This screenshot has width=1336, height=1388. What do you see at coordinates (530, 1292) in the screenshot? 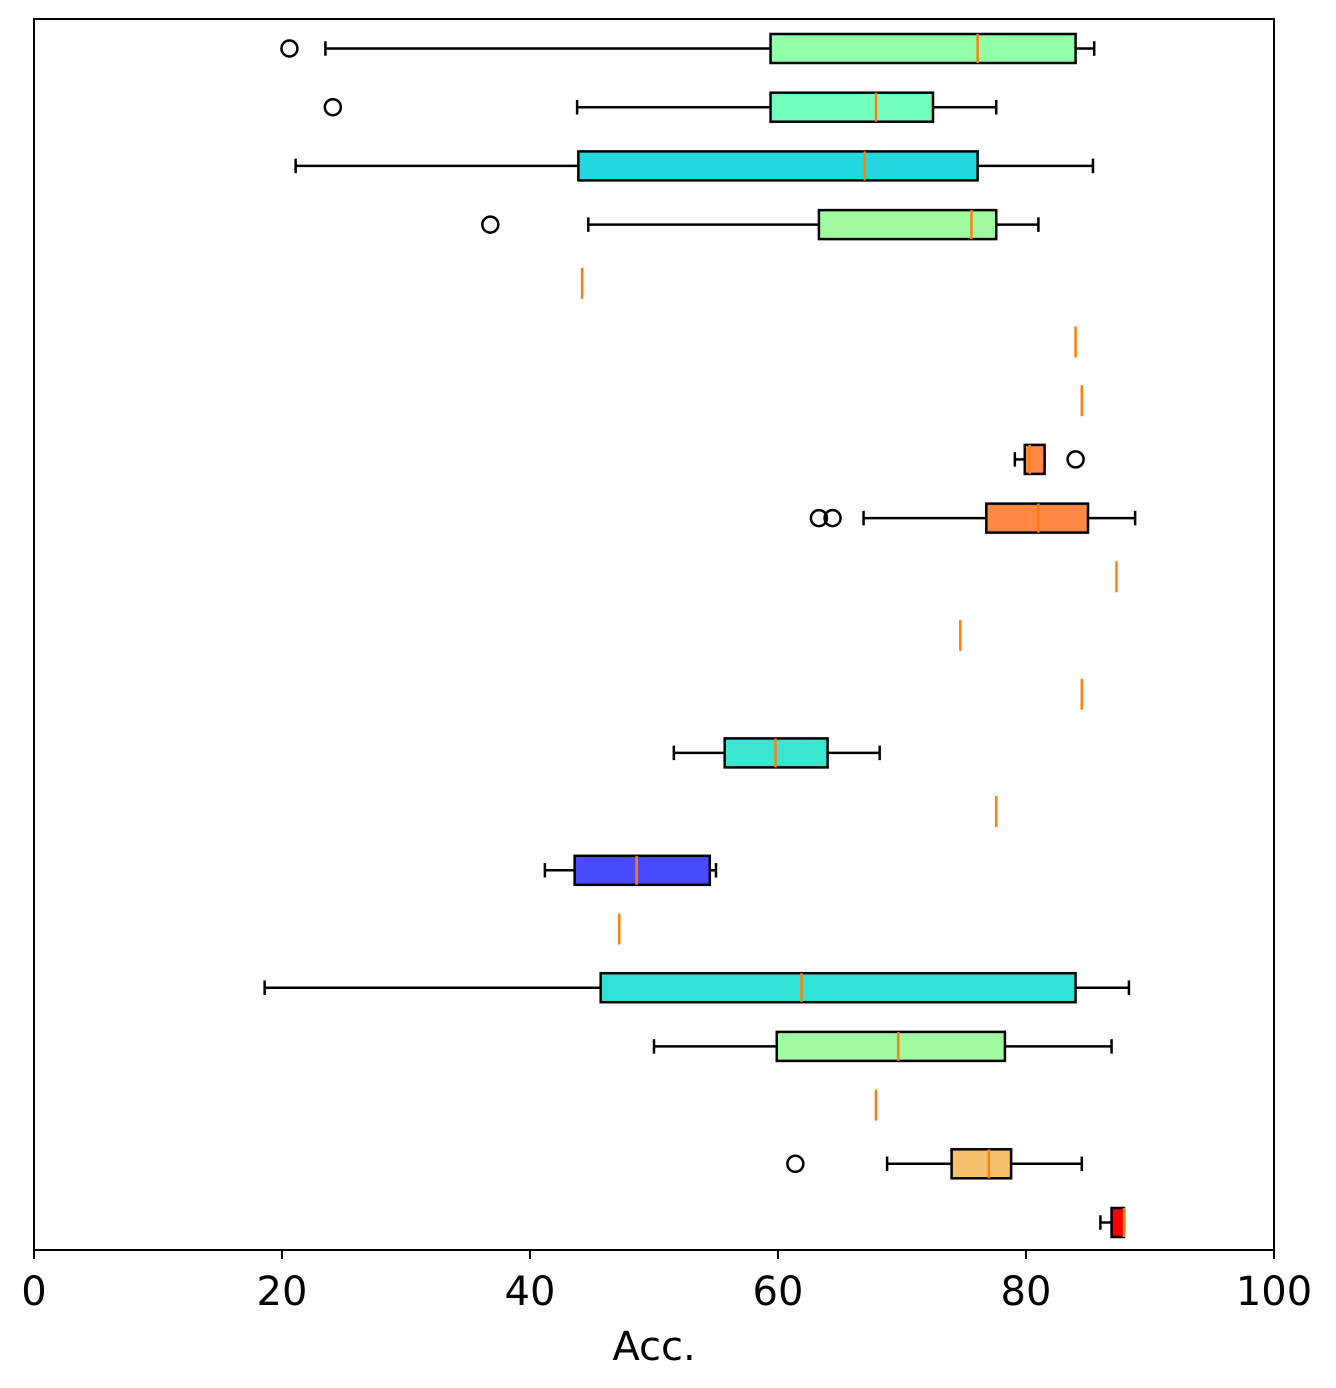
I see `x-tick-label: 40` at bounding box center [530, 1292].